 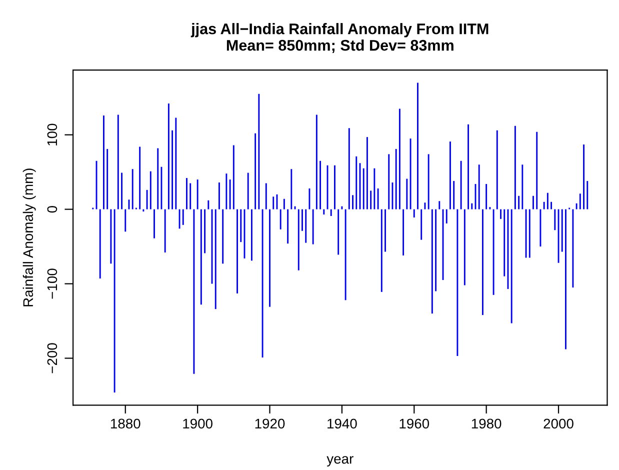 I want to click on x-tick-label: 1880, so click(x=125, y=423).